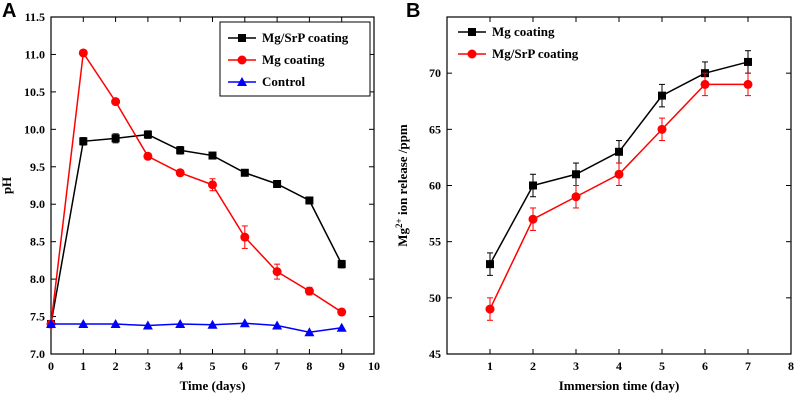 The height and width of the screenshot is (408, 799). What do you see at coordinates (213, 366) in the screenshot?
I see `a-x-tick-label: 5` at bounding box center [213, 366].